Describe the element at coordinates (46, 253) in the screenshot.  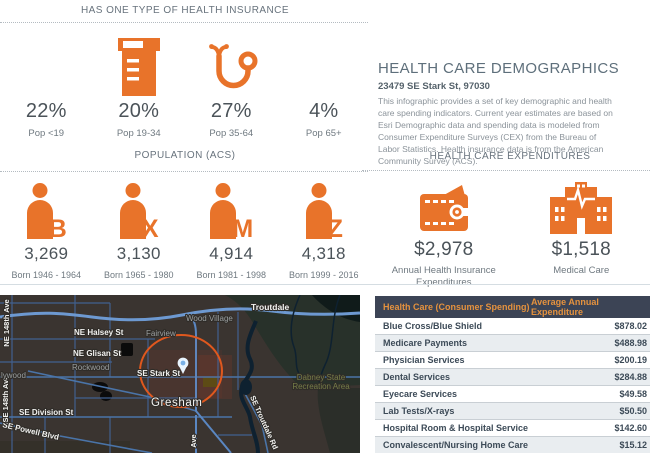
I see `population-count: 3,269` at that location.